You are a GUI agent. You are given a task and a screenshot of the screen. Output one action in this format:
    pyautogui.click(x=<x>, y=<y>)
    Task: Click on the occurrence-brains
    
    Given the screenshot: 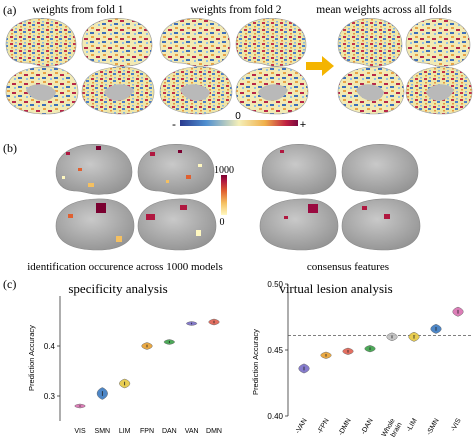 What is the action you would take?
    pyautogui.click(x=136, y=197)
    